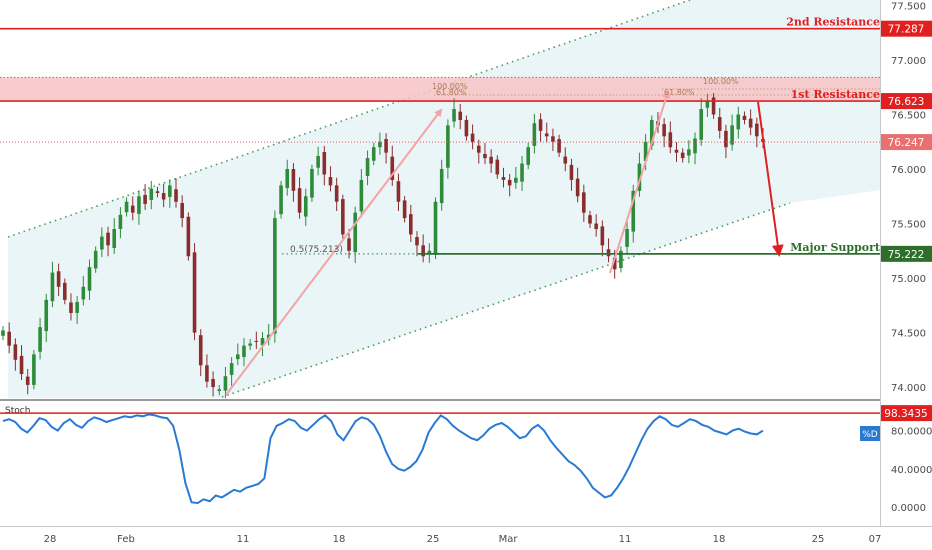  What do you see at coordinates (721, 81) in the screenshot?
I see `fib-label-right-b: 100.00%` at bounding box center [721, 81].